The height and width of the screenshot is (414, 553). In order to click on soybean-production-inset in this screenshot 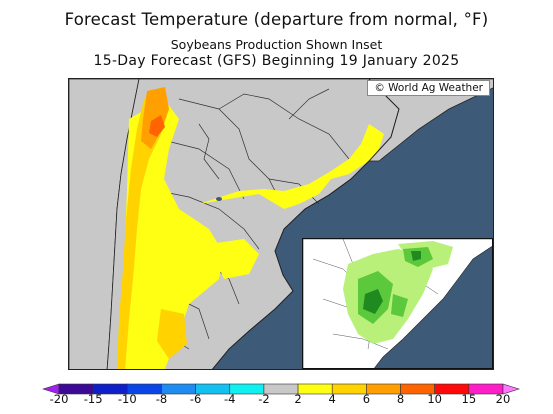, I will do `click(397, 303)`.